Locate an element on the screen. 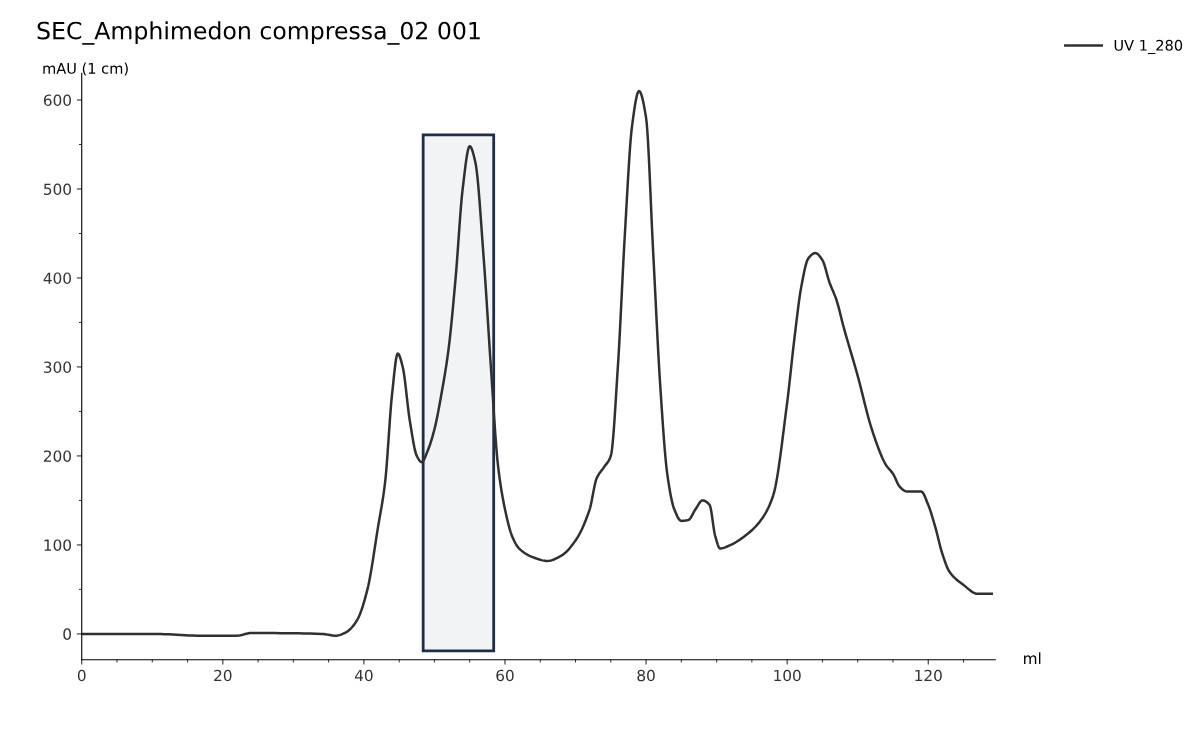  x-tick-label: 60 is located at coordinates (505, 675).